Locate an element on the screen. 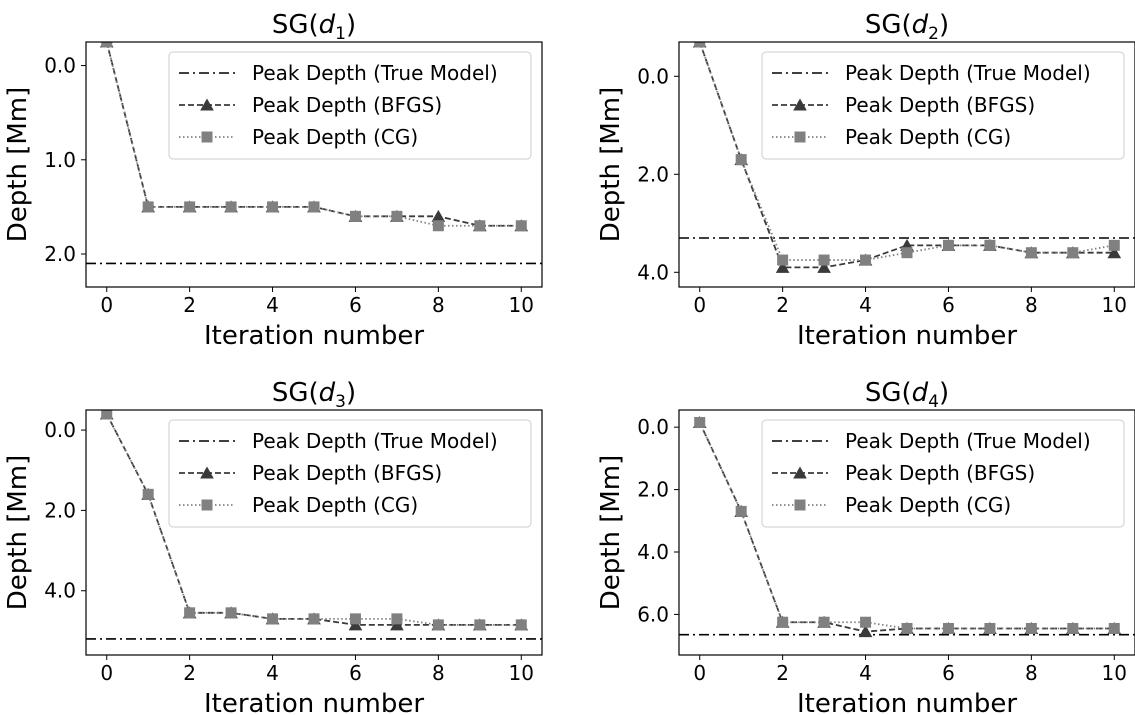 This screenshot has height=715, width=1135. title-subscript: 1 is located at coordinates (340, 34).